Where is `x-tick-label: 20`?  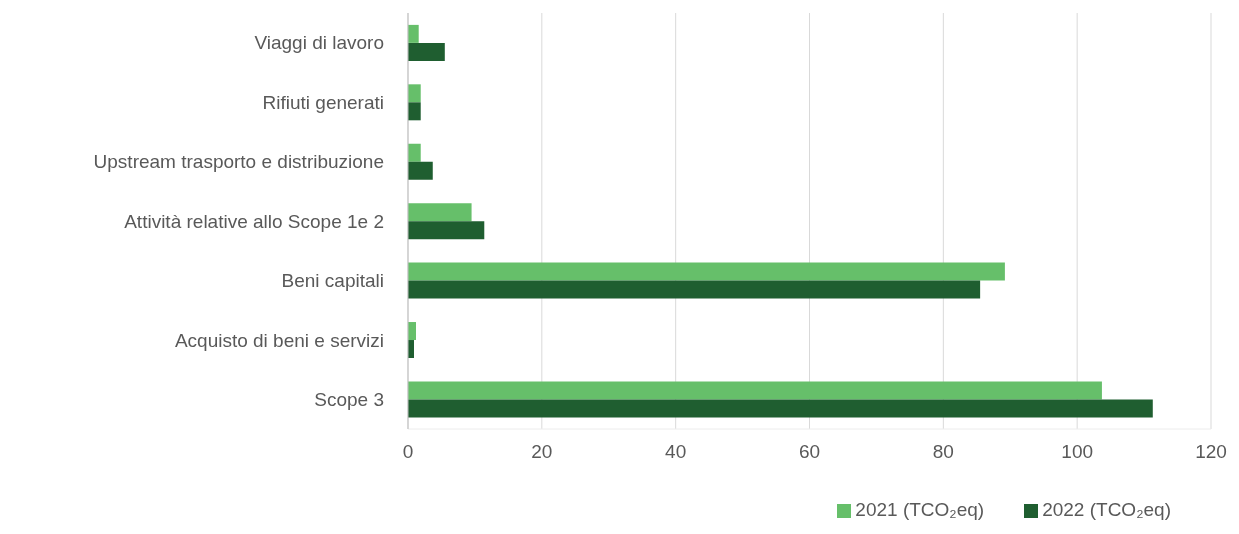
x-tick-label: 20 is located at coordinates (542, 452).